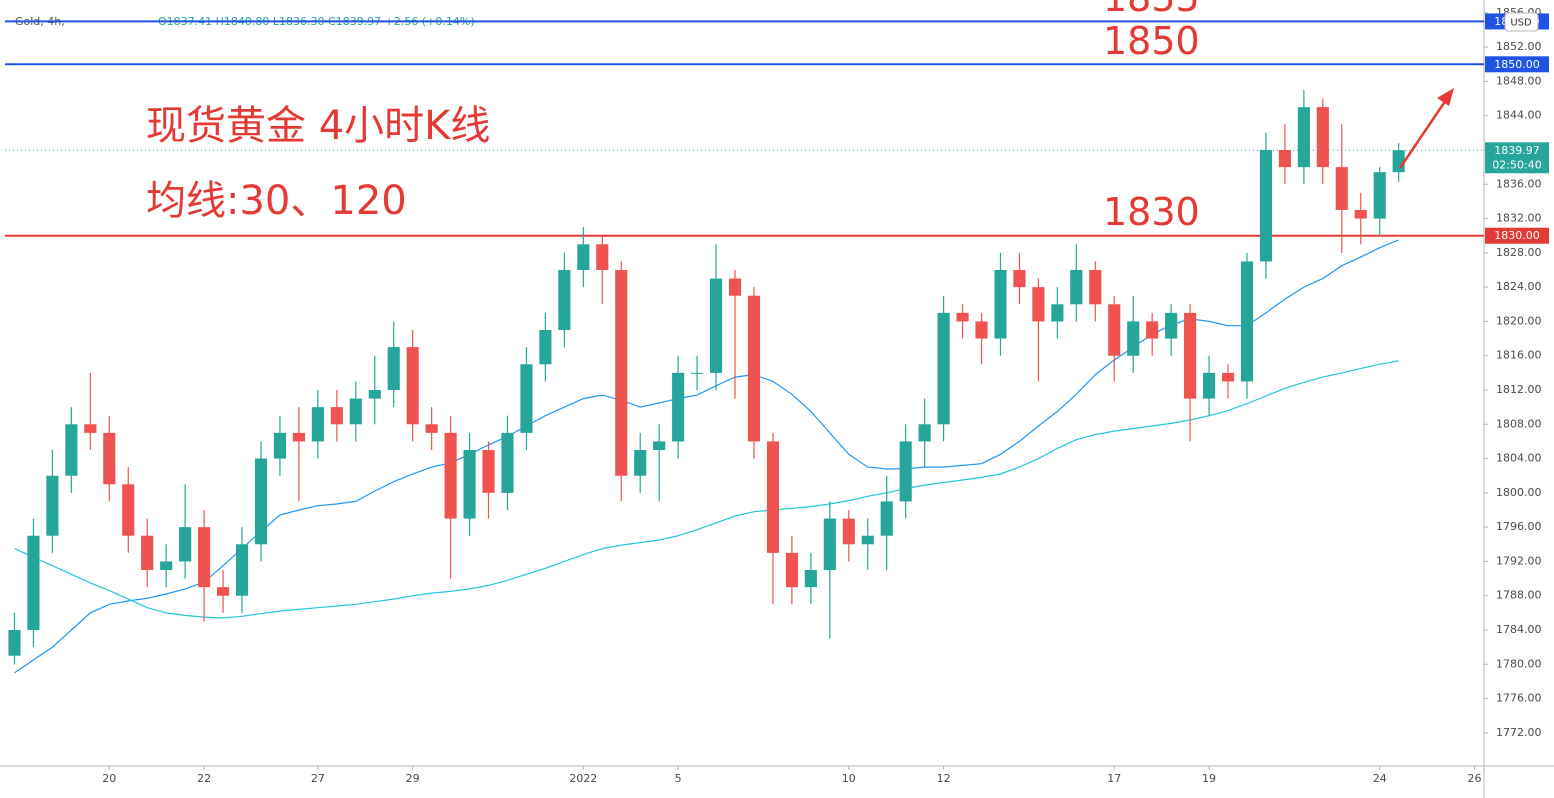 Image resolution: width=1554 pixels, height=798 pixels. I want to click on y-tick-label: 1788.00, so click(1519, 595).